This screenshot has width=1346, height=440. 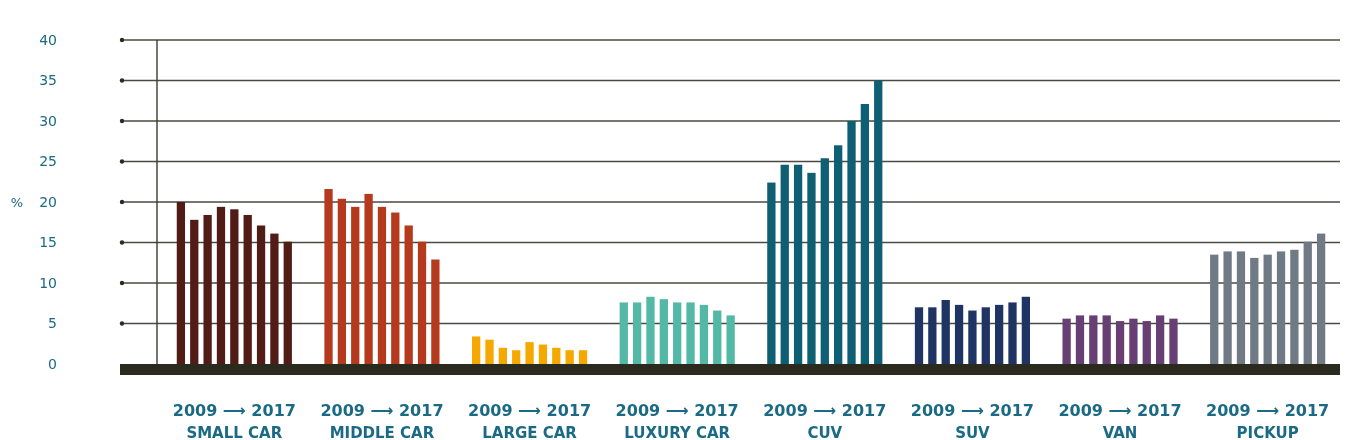 I want to click on y-tick-label: 40, so click(x=48, y=39).